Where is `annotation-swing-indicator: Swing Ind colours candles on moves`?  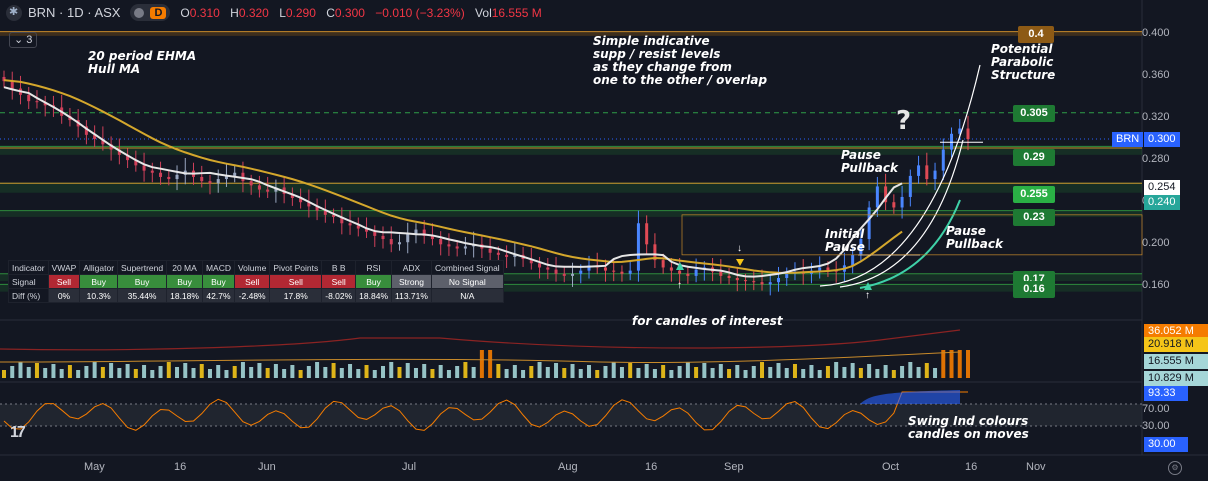 annotation-swing-indicator: Swing Ind colours candles on moves is located at coordinates (968, 427).